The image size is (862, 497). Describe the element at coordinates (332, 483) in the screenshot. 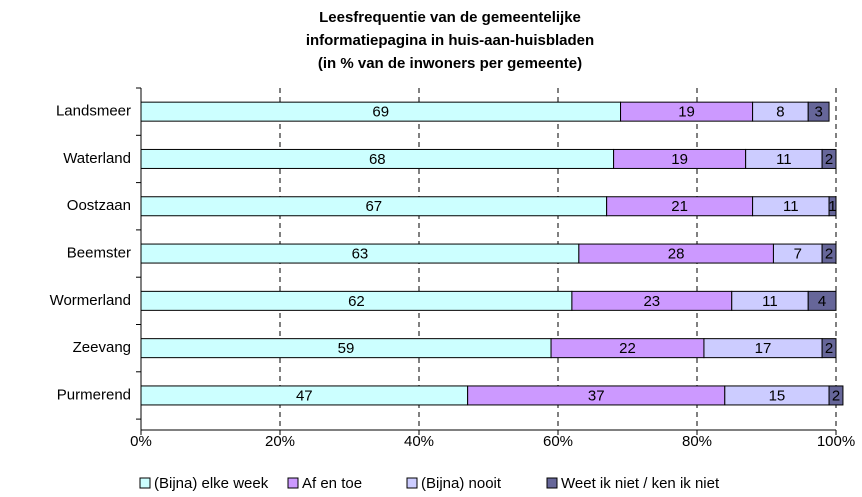

I see `legend-label: Af en toe` at that location.